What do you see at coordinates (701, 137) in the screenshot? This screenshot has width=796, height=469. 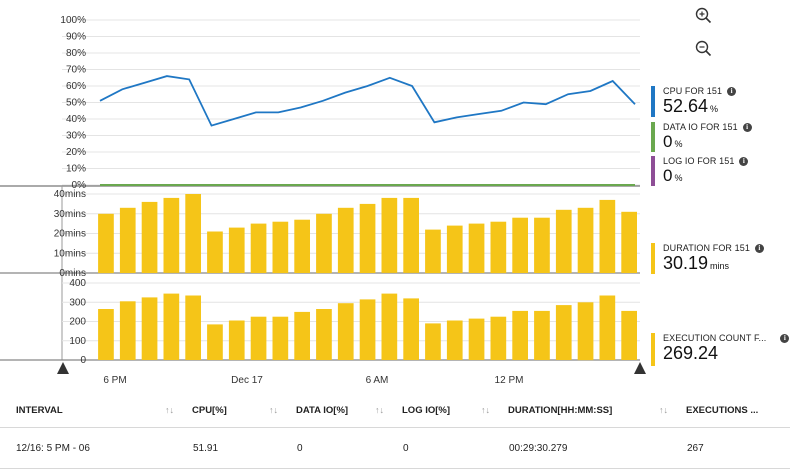 I see `legend-data-io: DATA IO FOR 151 i 0%` at bounding box center [701, 137].